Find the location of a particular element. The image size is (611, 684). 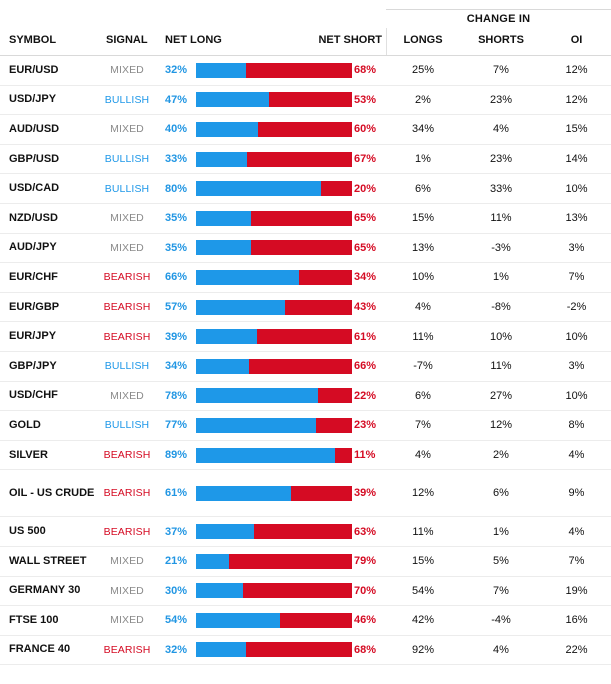

longs-change-cell: 2% is located at coordinates (423, 99).